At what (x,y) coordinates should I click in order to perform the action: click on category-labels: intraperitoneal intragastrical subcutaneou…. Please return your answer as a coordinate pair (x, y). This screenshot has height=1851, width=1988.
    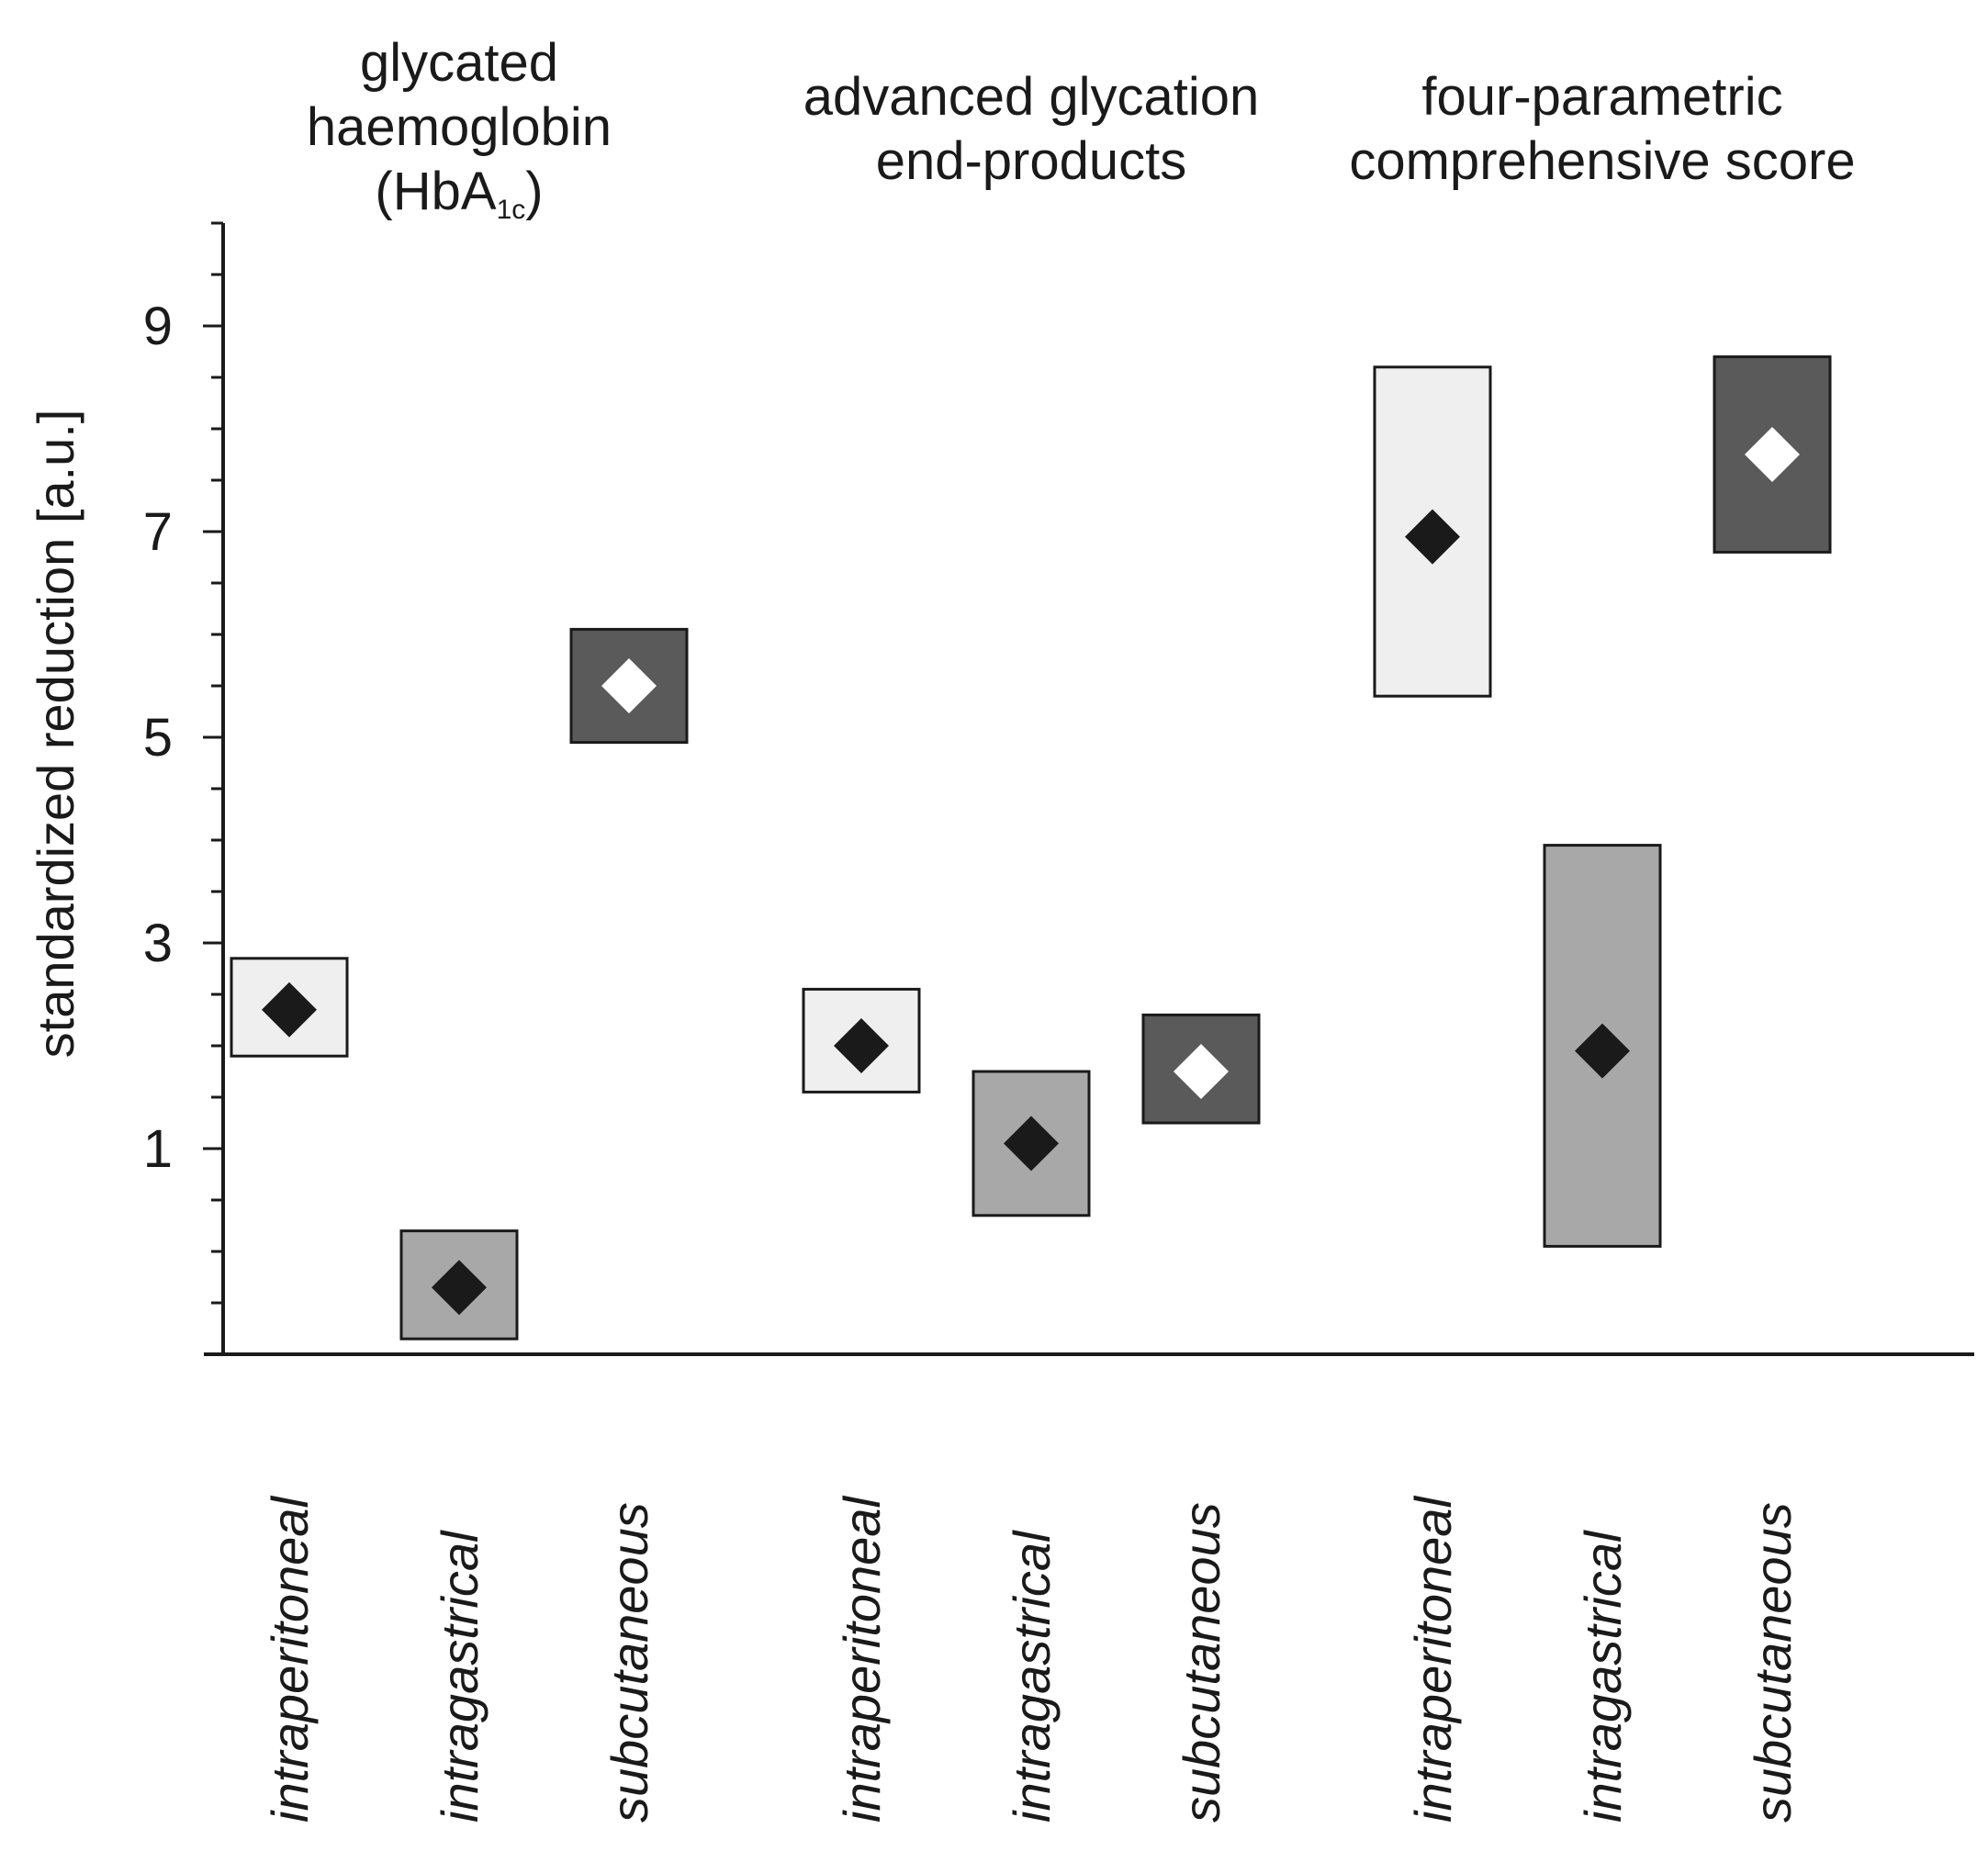
    Looking at the image, I should click on (1031, 1659).